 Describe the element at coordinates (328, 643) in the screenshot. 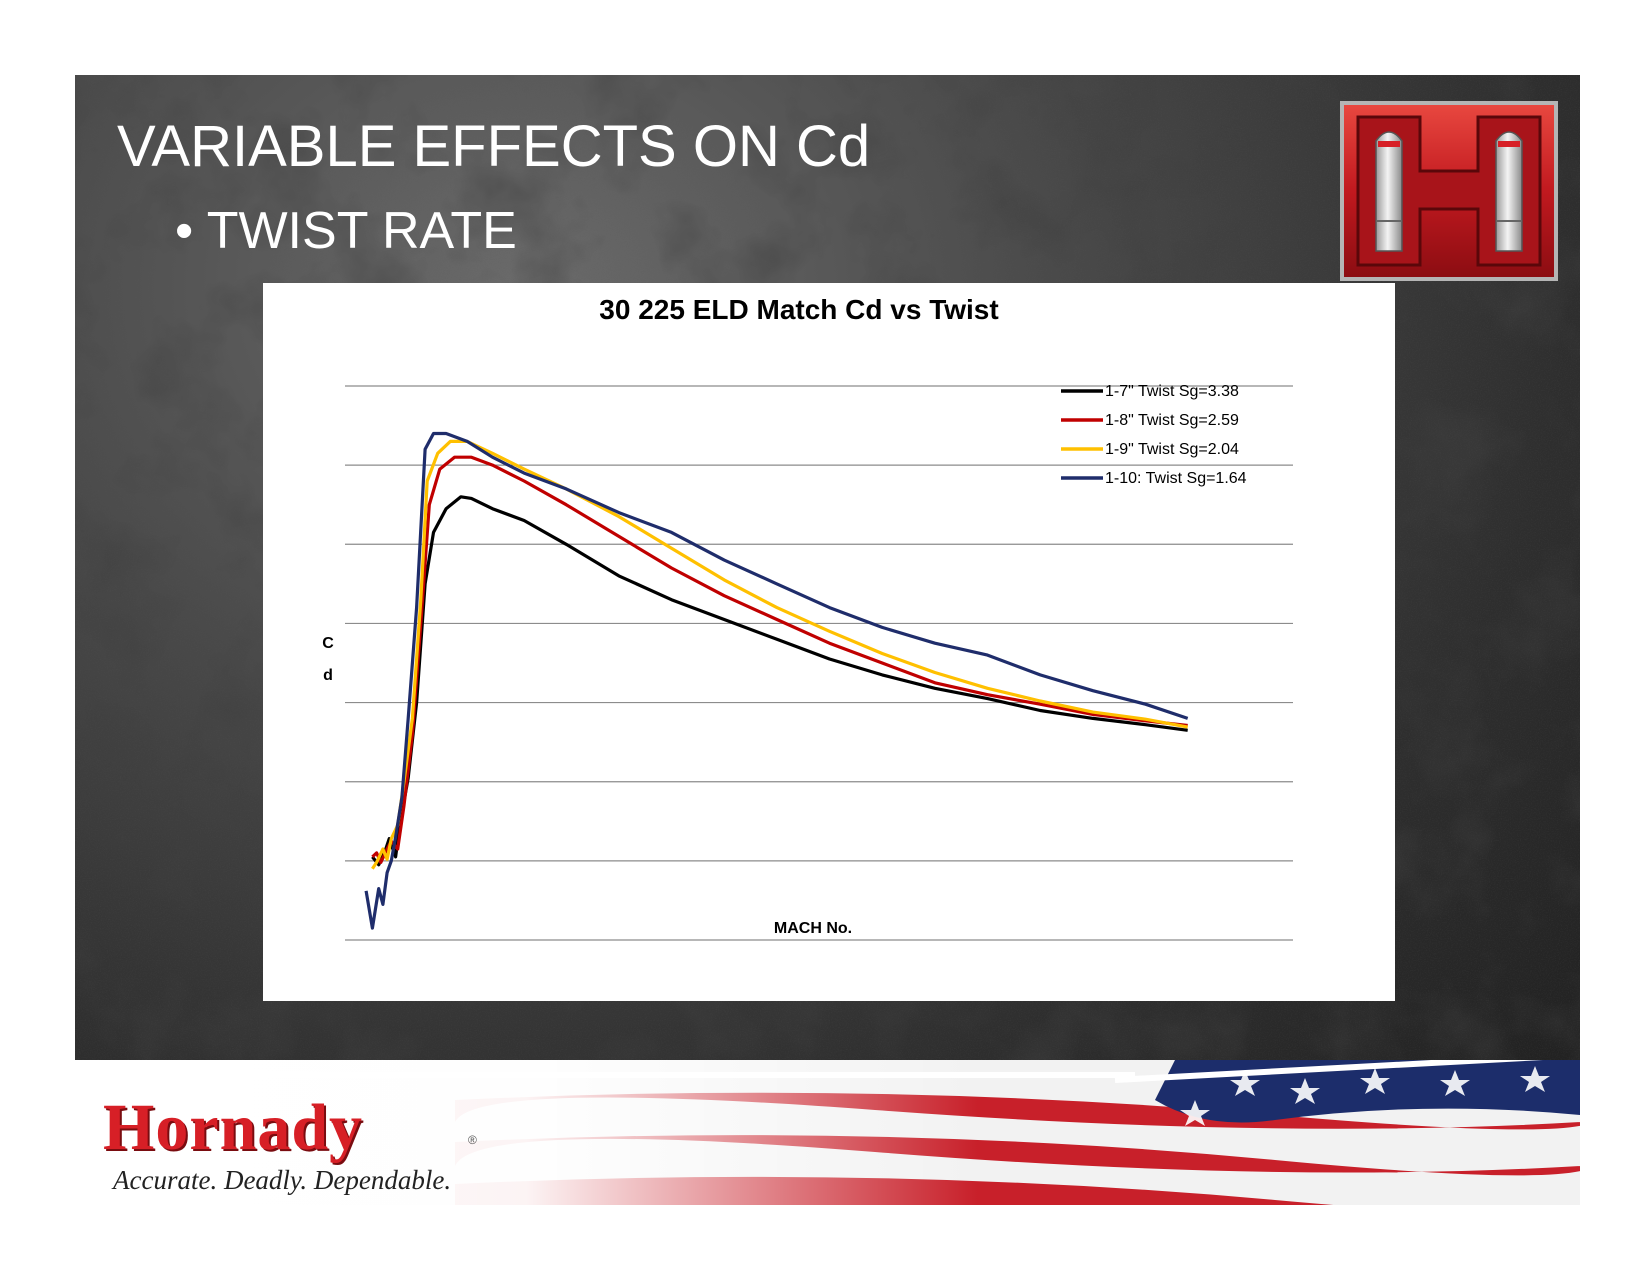

I see `y-axis-label-char: C` at that location.